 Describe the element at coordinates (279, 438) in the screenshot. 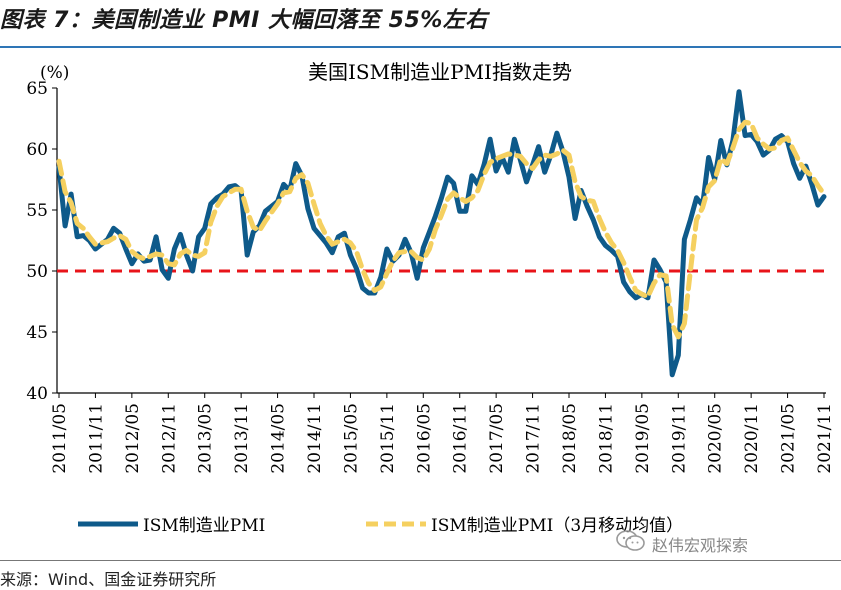

I see `x-tick-label: 2014/05` at that location.